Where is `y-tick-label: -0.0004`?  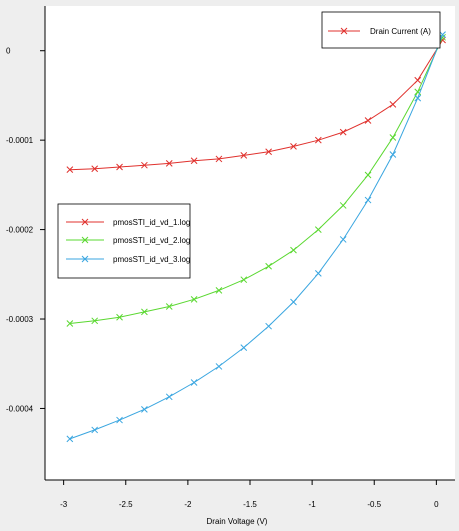 y-tick-label: -0.0004 is located at coordinates (20, 408).